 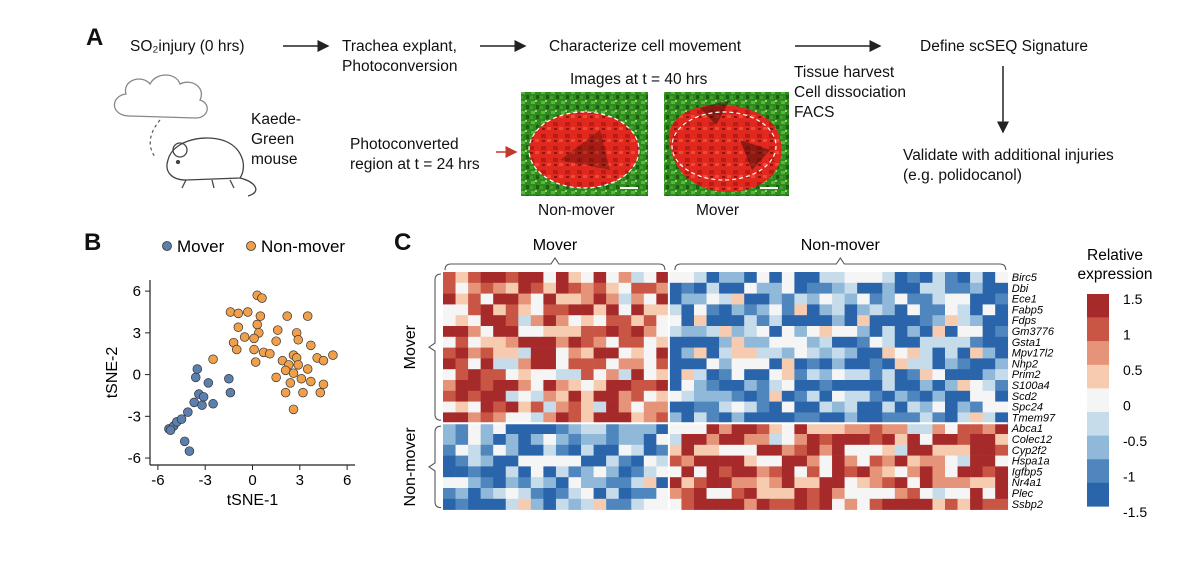 I want to click on step-define-signature: Define scSEQ Signature, so click(x=1004, y=46).